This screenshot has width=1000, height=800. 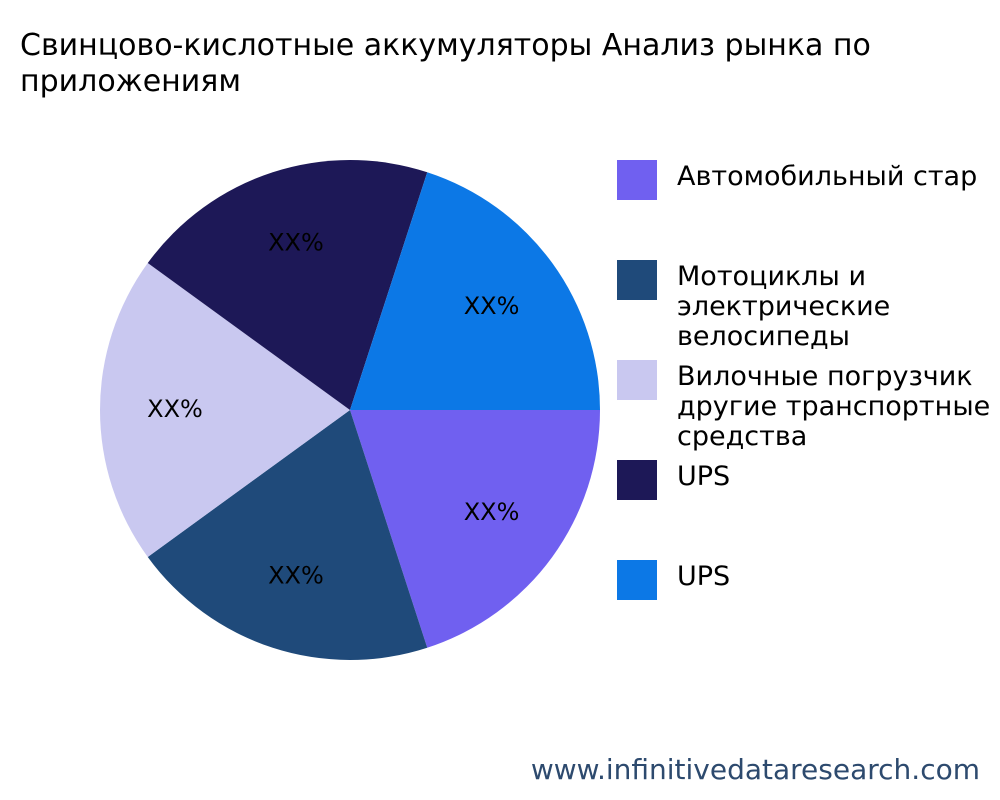 I want to click on legend-label: Автомобильный стар, so click(x=827, y=176).